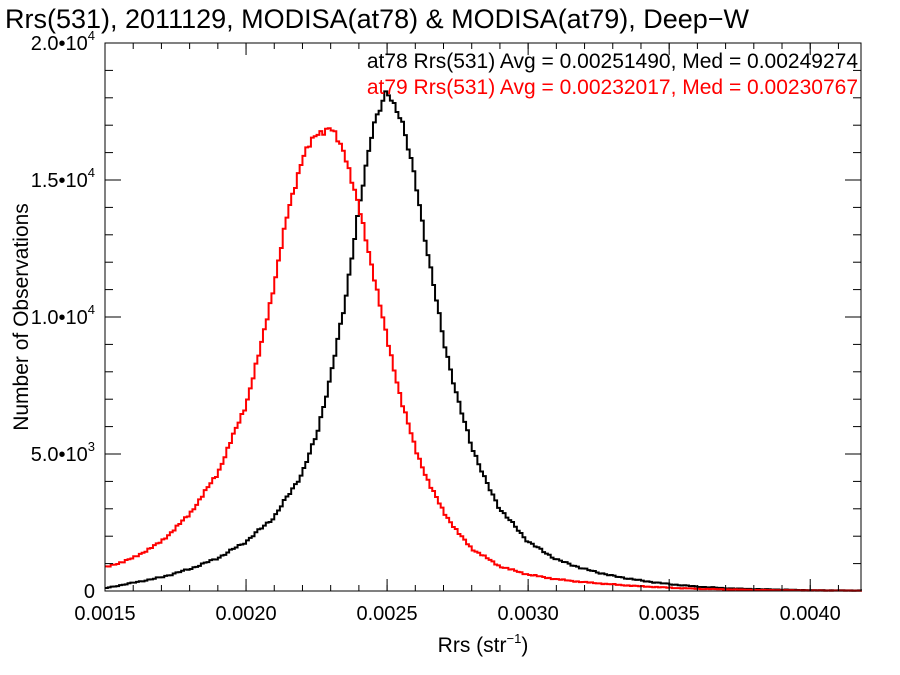 This screenshot has height=675, width=900. Describe the element at coordinates (524, 645) in the screenshot. I see `x-axis-label-close: )` at that location.